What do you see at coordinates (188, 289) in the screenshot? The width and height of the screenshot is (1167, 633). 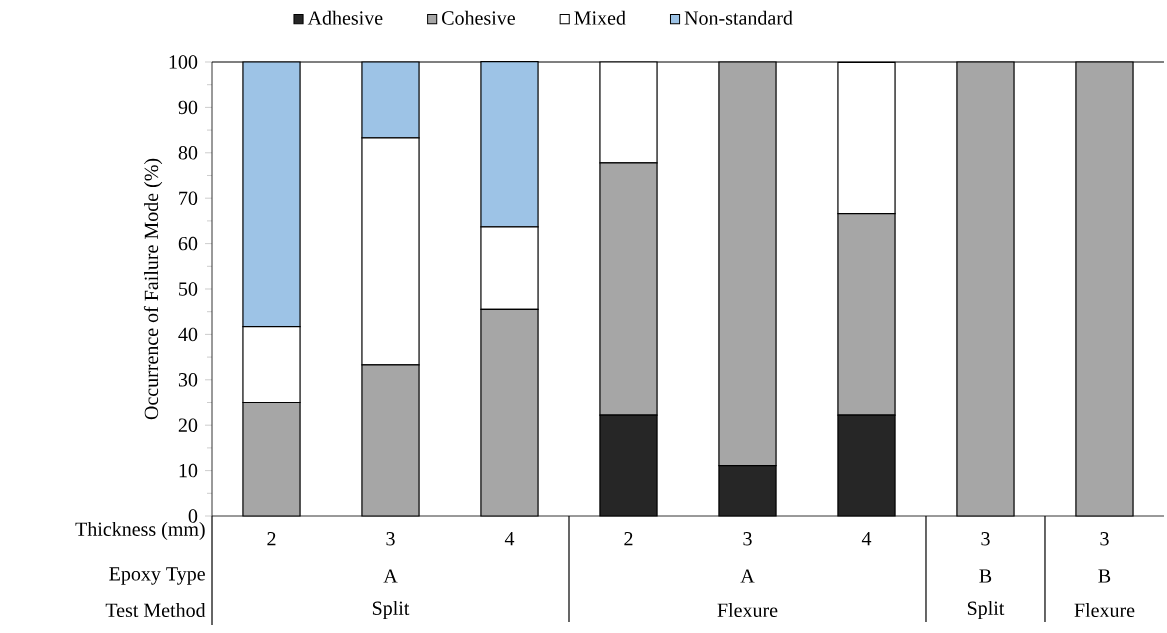 I see `y-tick-label: 50` at bounding box center [188, 289].